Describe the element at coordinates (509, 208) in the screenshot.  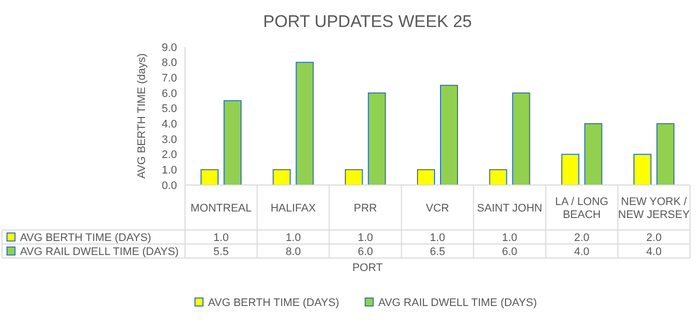
I see `x-tick-label: SAINT JOHN` at that location.